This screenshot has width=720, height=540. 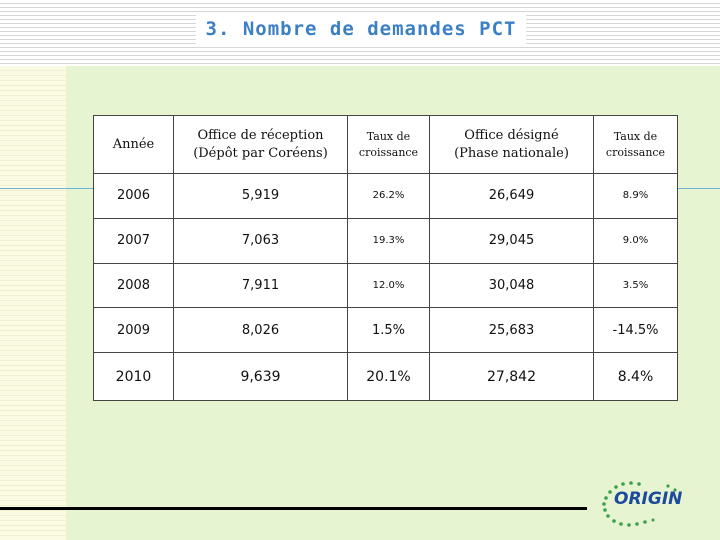 I want to click on origin-logo-text: ORIGIN, so click(x=648, y=499).